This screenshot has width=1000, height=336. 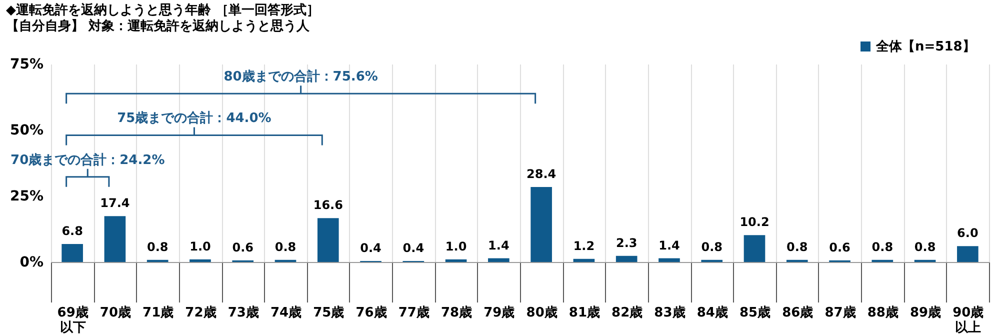 I want to click on x-tick-label: 77歳, so click(x=414, y=313).